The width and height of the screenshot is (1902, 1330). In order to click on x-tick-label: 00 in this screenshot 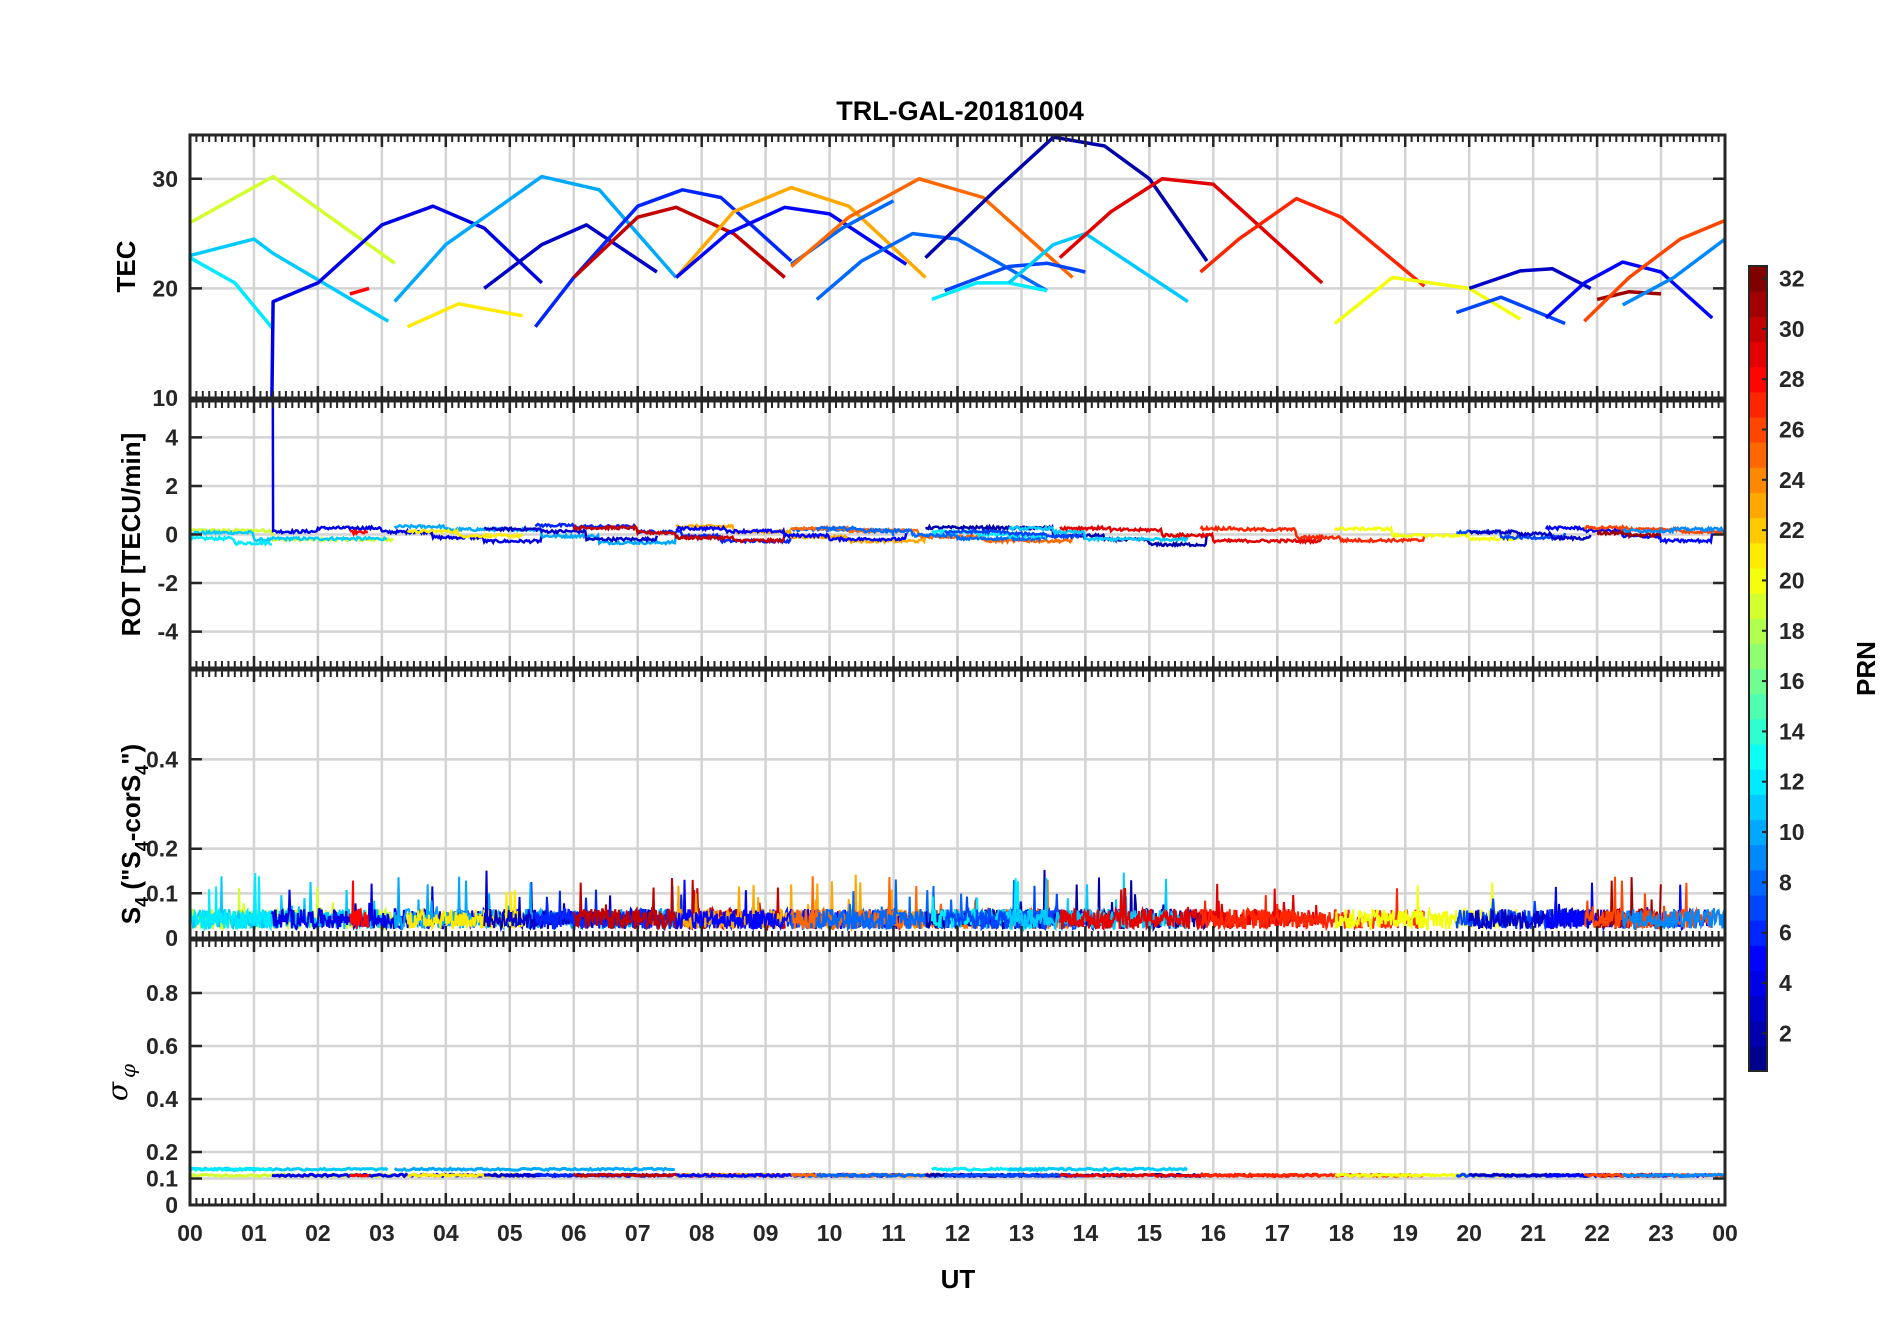, I will do `click(190, 1233)`.